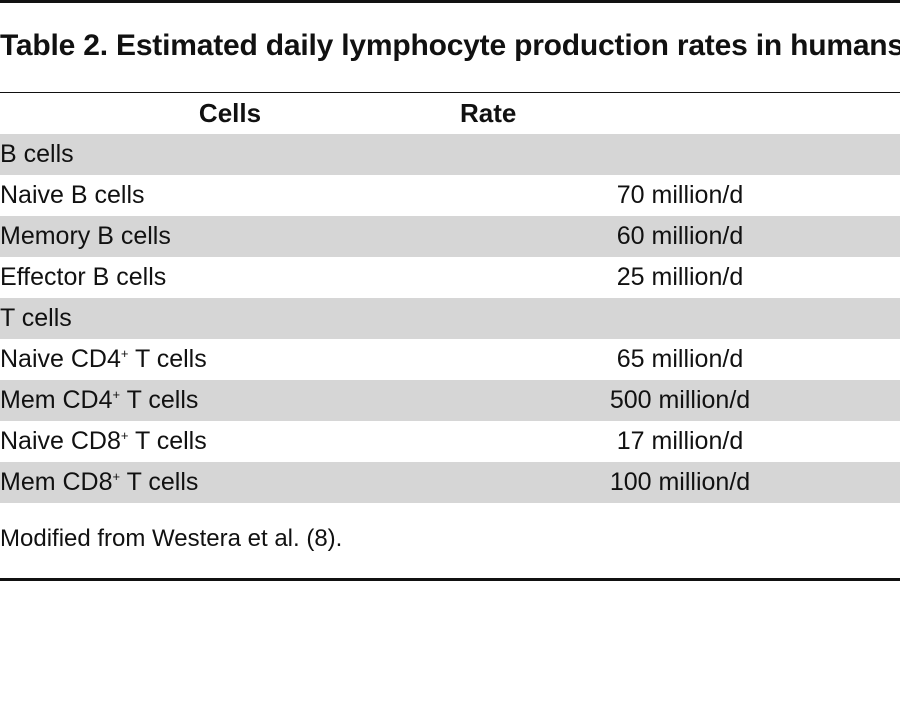  Describe the element at coordinates (450, 579) in the screenshot. I see `bottom-rule` at that location.